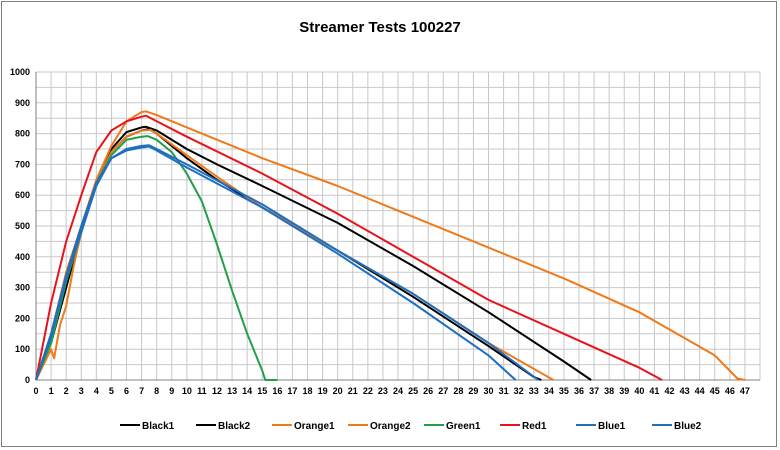 This screenshot has width=780, height=450. What do you see at coordinates (730, 391) in the screenshot?
I see `x-tick-label: 46` at bounding box center [730, 391].